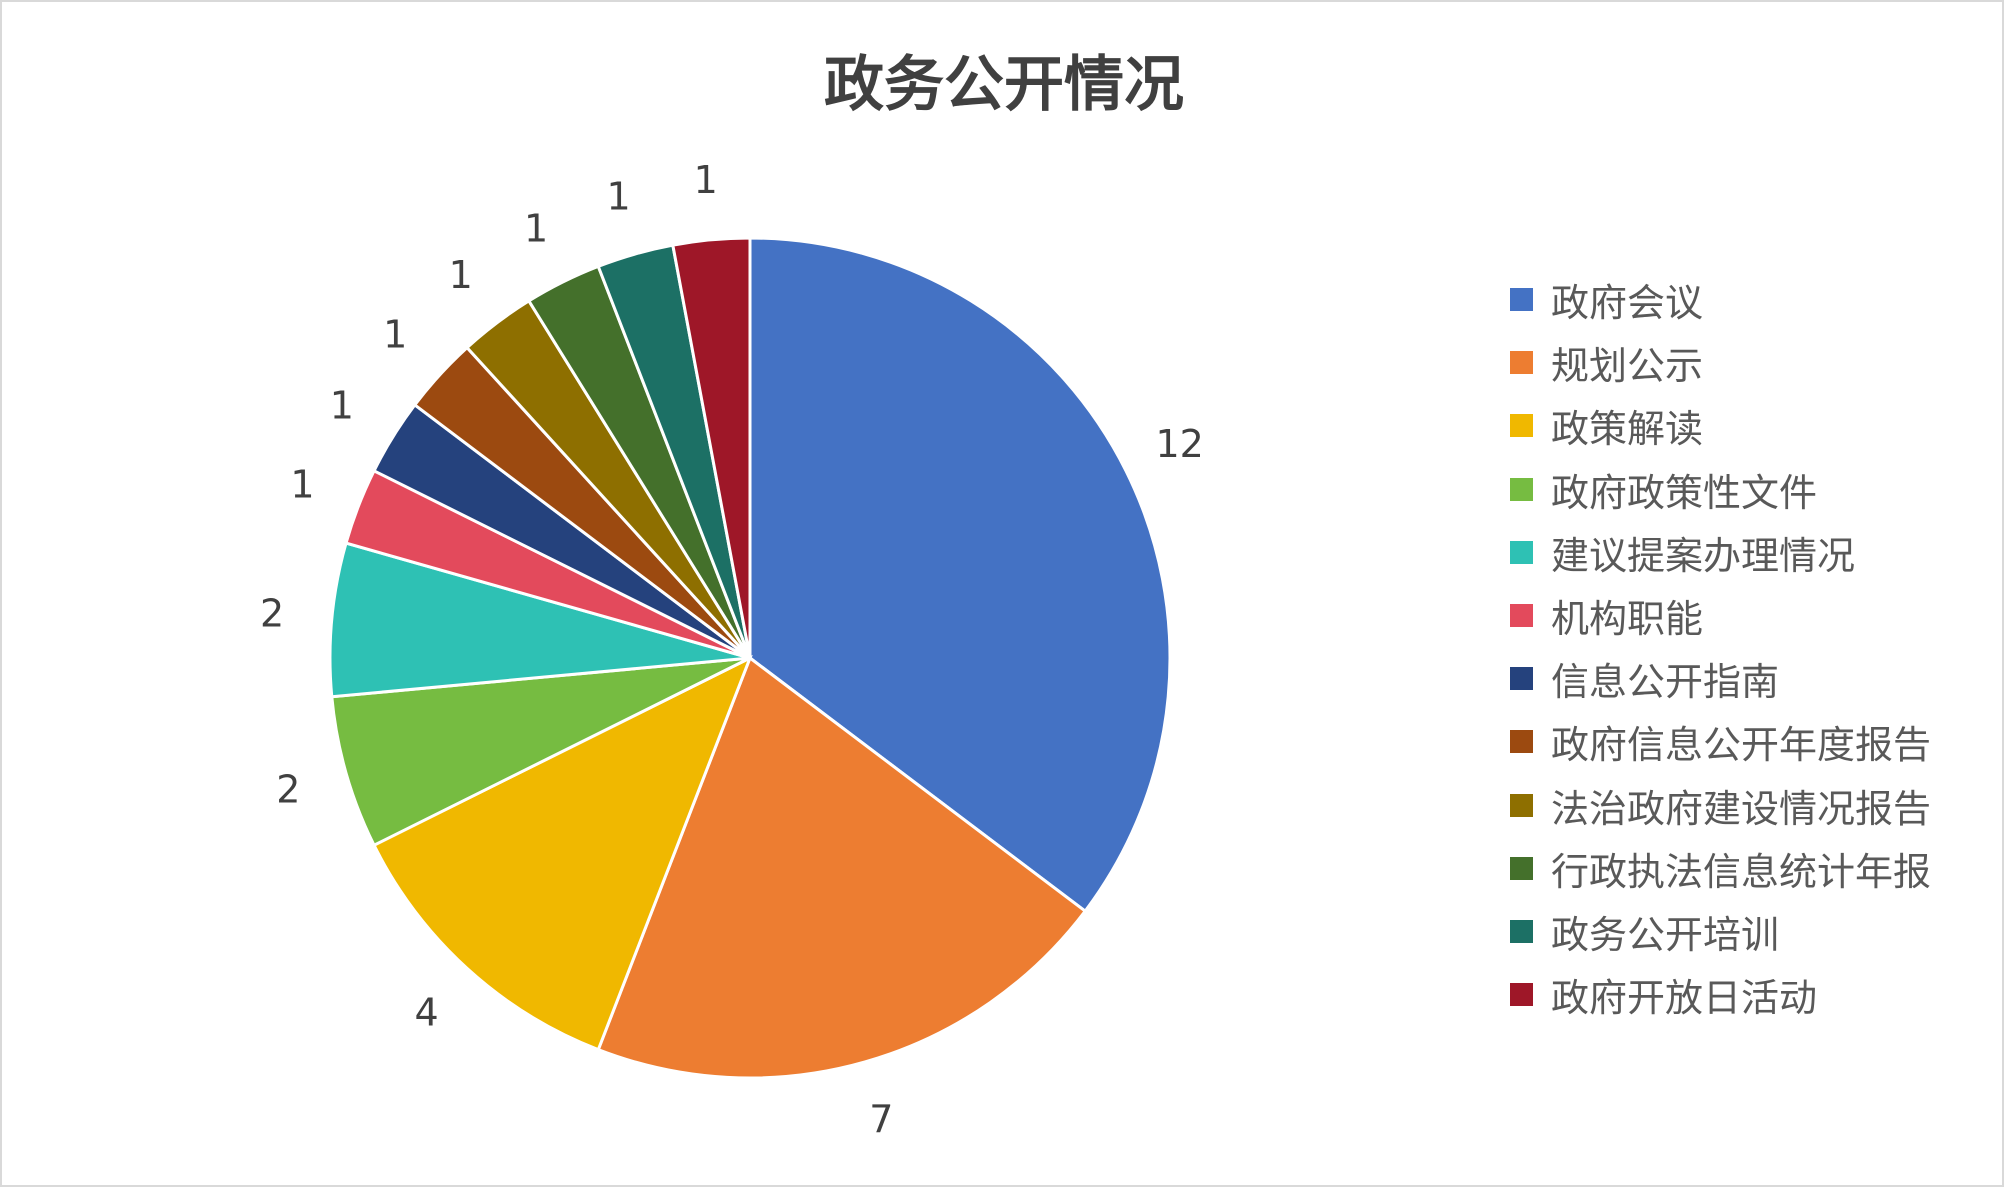  Describe the element at coordinates (1720, 362) in the screenshot. I see `legend-item: 规划公示` at that location.